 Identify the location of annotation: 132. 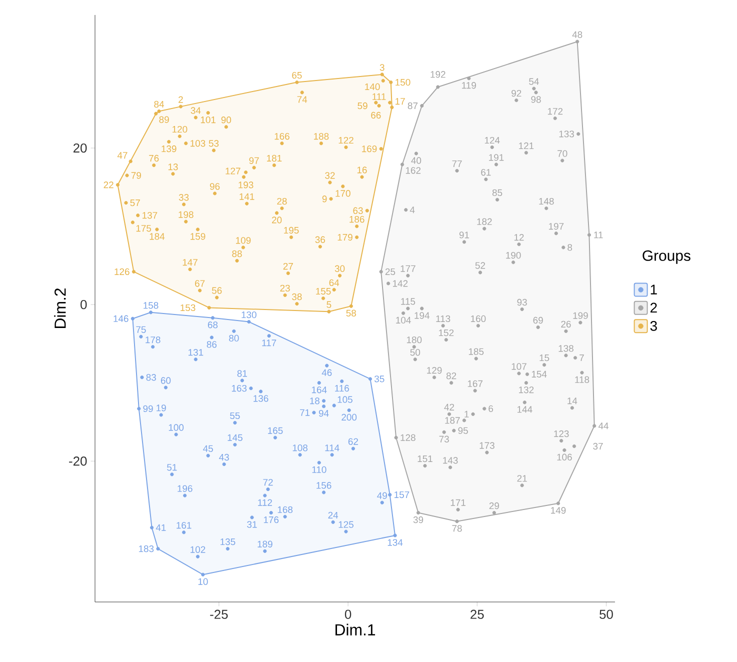
(526, 390).